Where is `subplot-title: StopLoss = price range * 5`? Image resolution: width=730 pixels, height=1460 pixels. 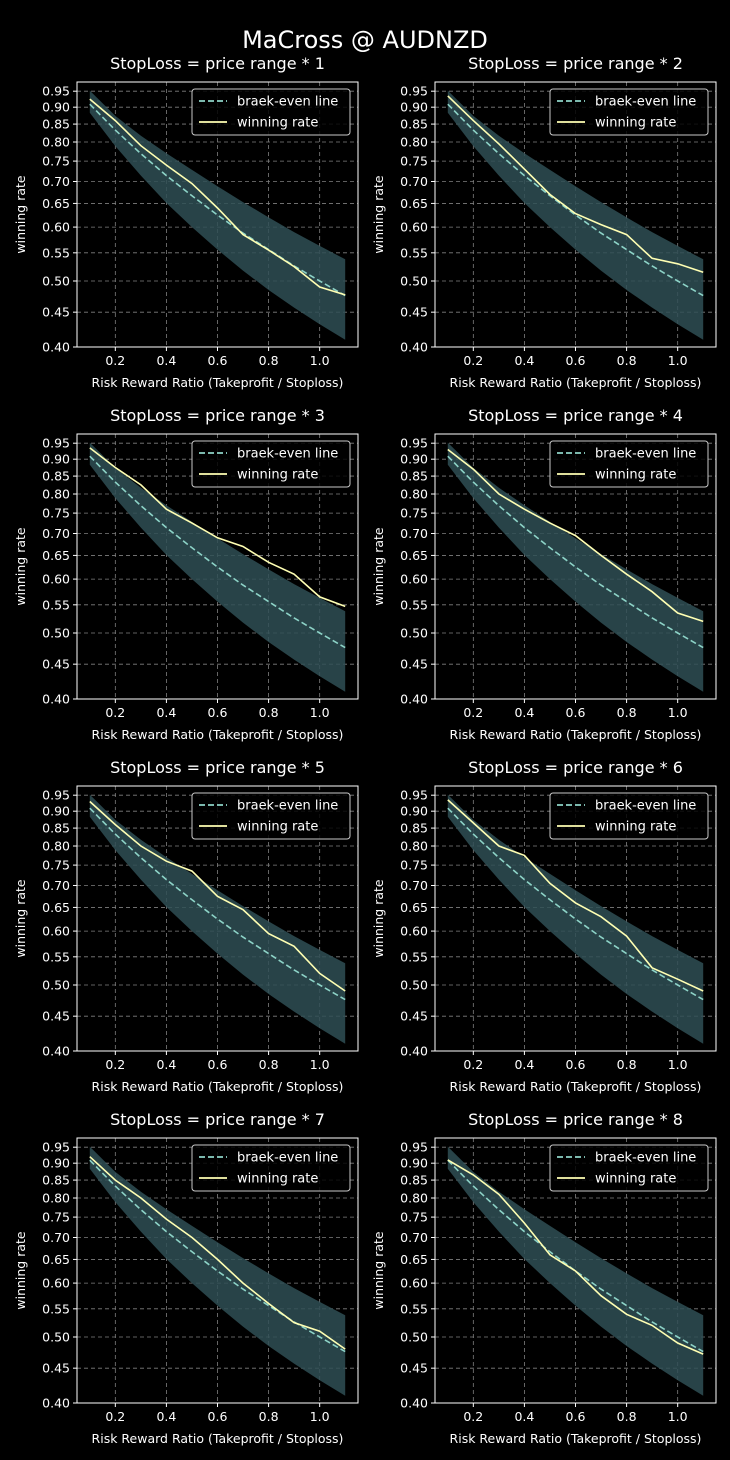
subplot-title: StopLoss = price range * 5 is located at coordinates (217, 767).